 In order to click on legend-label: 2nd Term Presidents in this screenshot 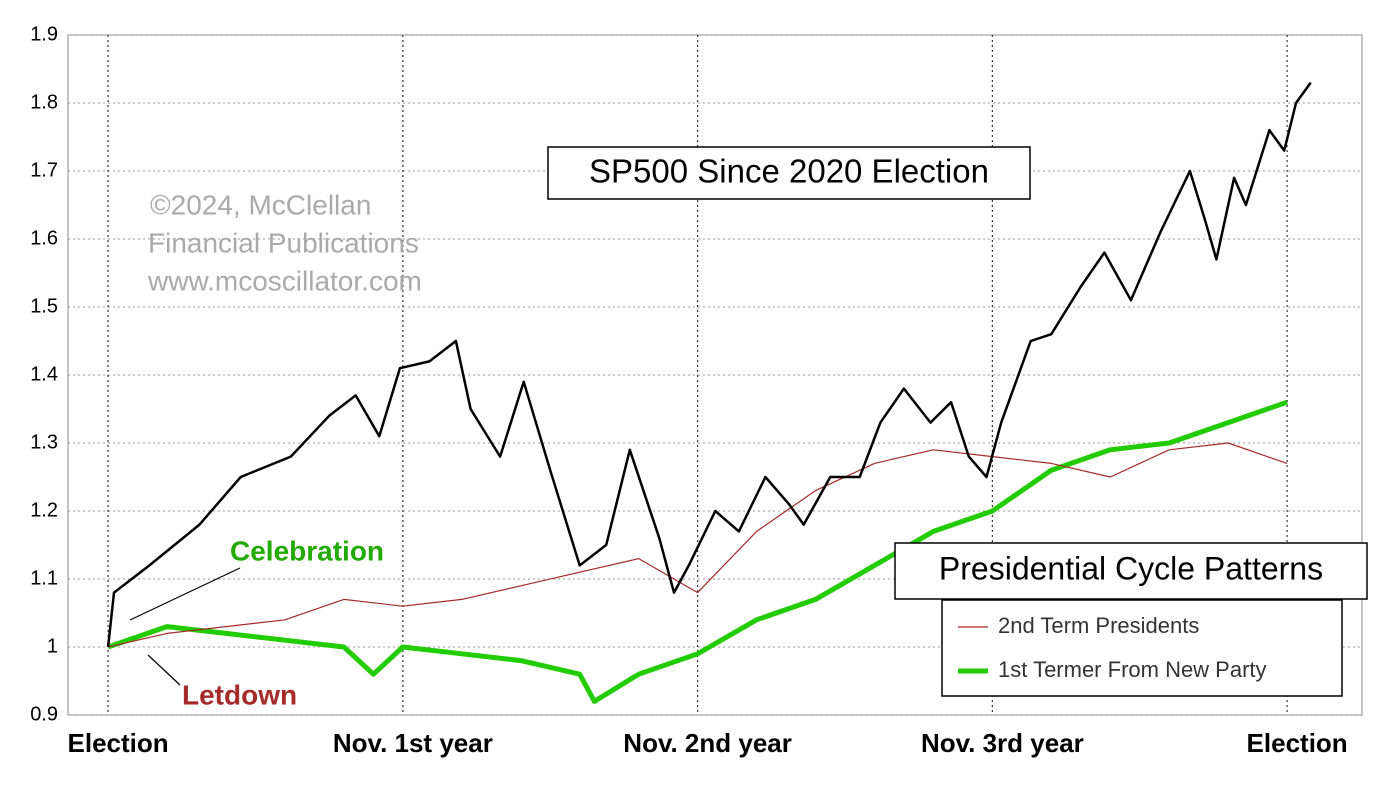, I will do `click(1098, 625)`.